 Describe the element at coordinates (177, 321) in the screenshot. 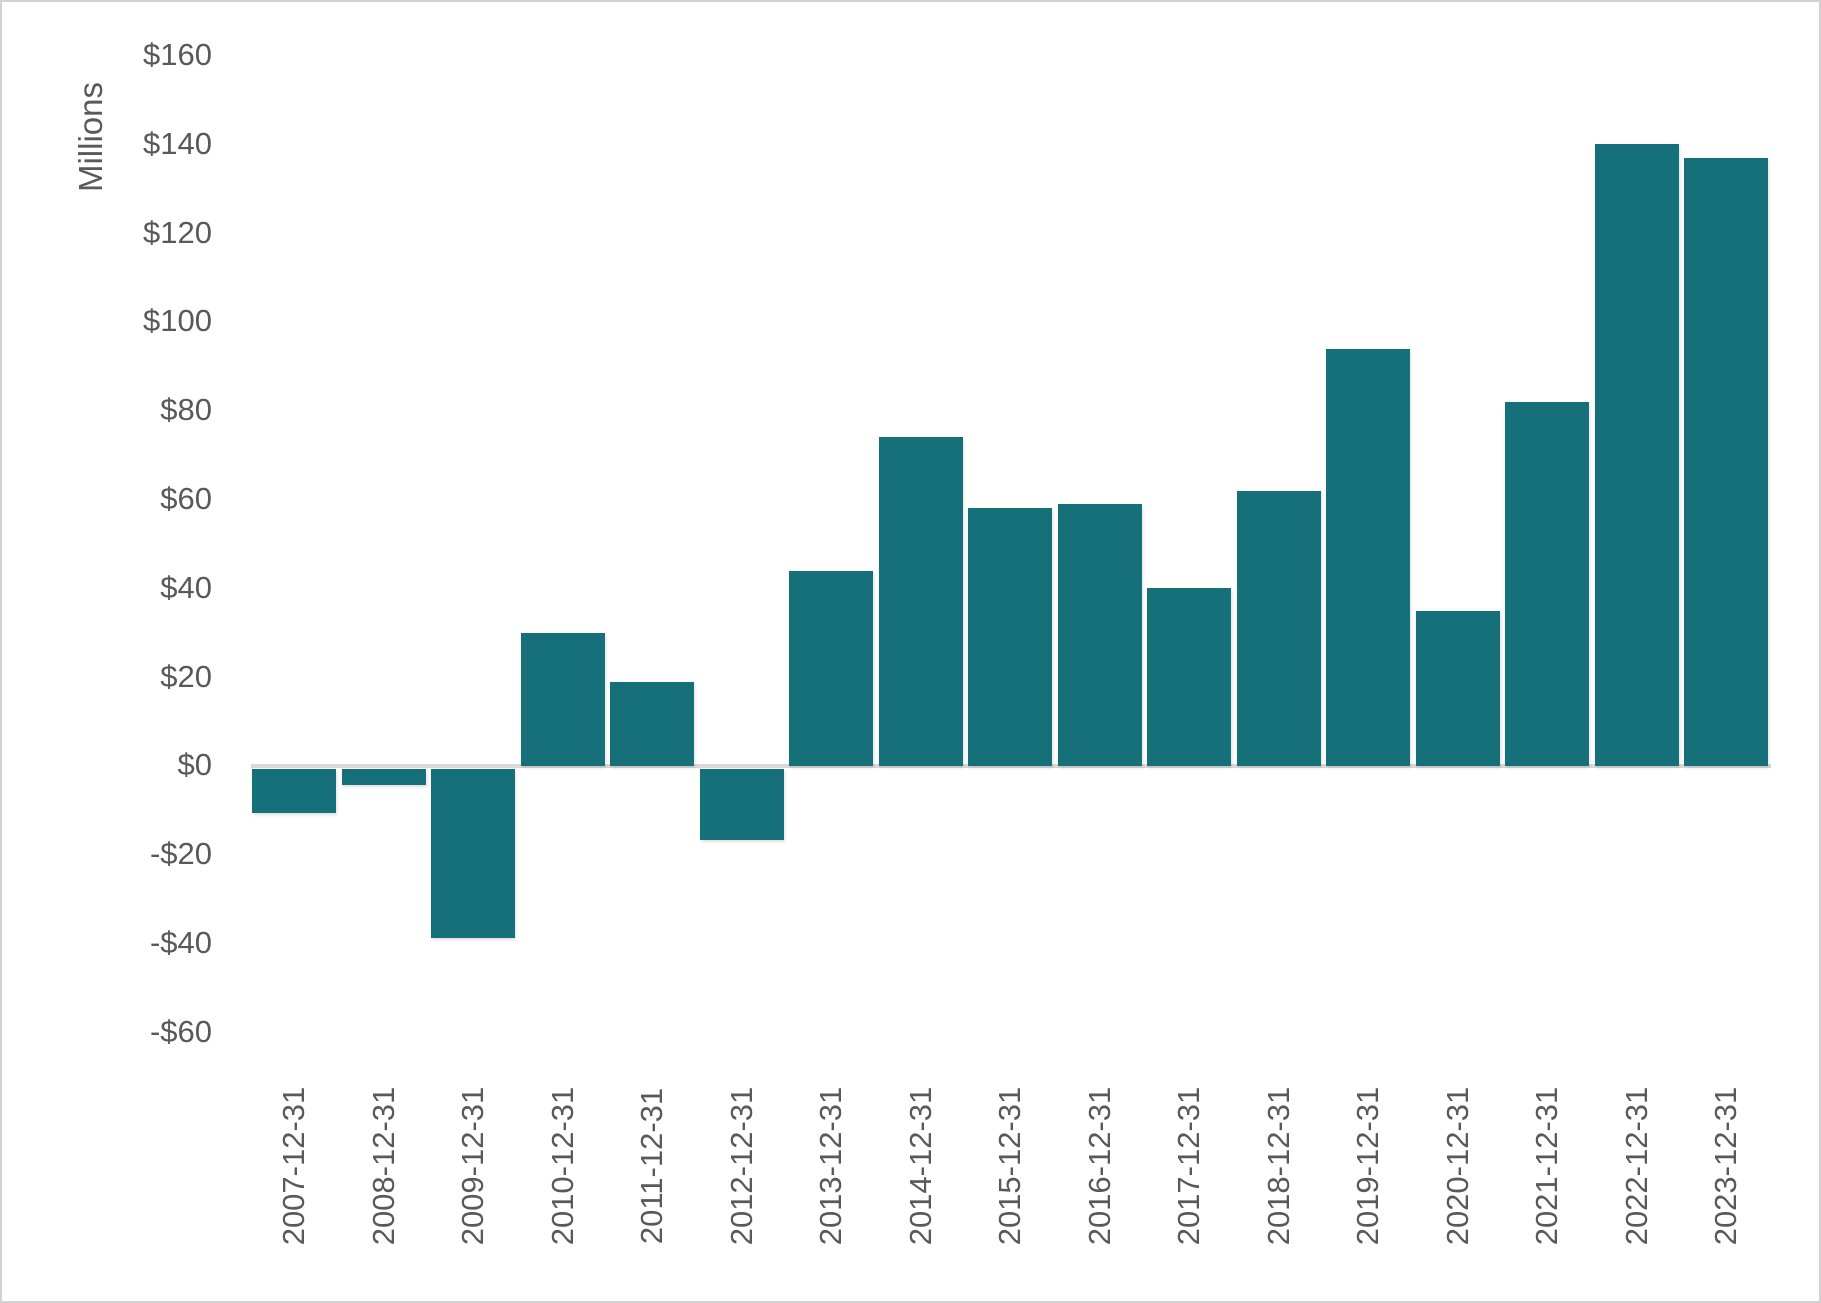

I see `y-tick-label: $100` at that location.